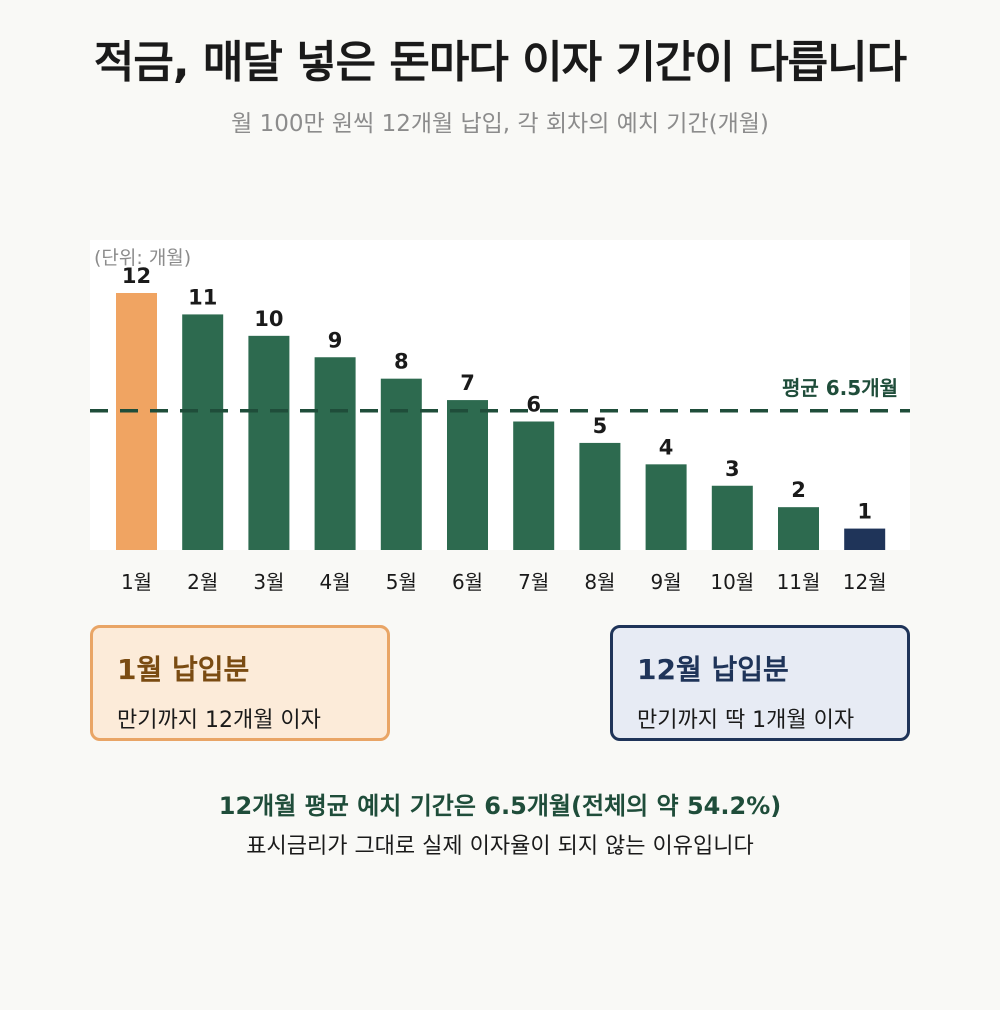 Image resolution: width=1000 pixels, height=1010 pixels. Describe the element at coordinates (840, 388) in the screenshot. I see `average-label: 평균 6.5개월` at that location.